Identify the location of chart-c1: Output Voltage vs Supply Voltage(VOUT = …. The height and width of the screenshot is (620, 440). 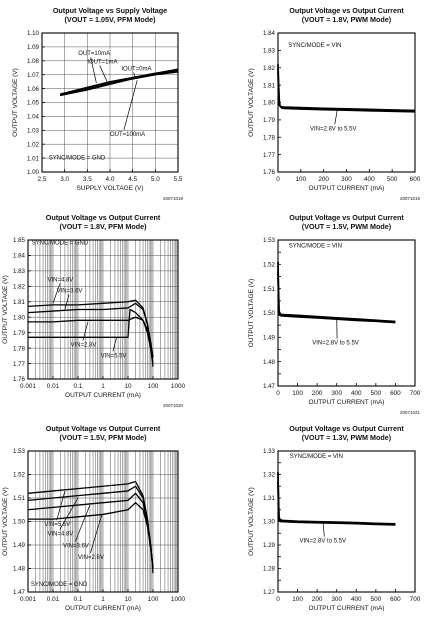
(97, 103).